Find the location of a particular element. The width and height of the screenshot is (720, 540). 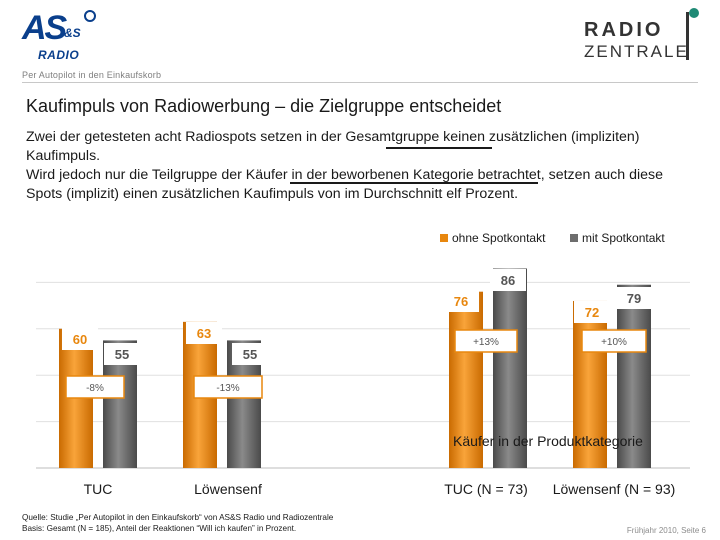

radiozentrale-logo: RADIO ZENTRALE is located at coordinates (640, 37).